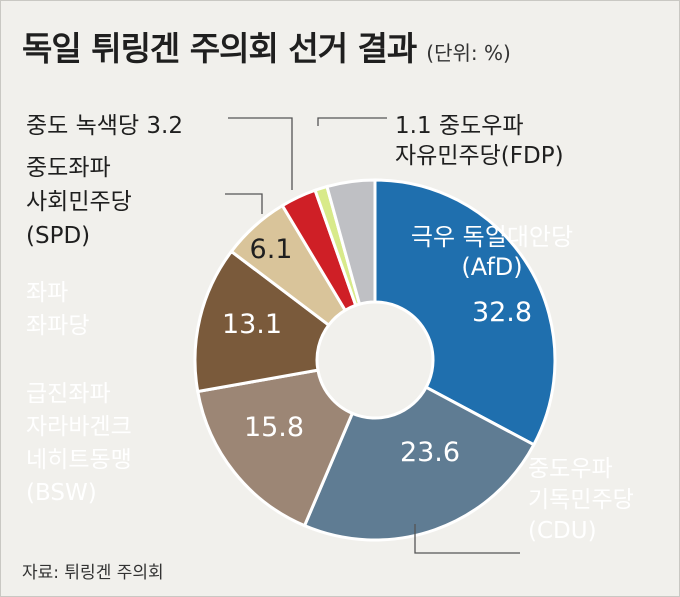  Describe the element at coordinates (260, 153) in the screenshot. I see `leader-line-greens` at that location.